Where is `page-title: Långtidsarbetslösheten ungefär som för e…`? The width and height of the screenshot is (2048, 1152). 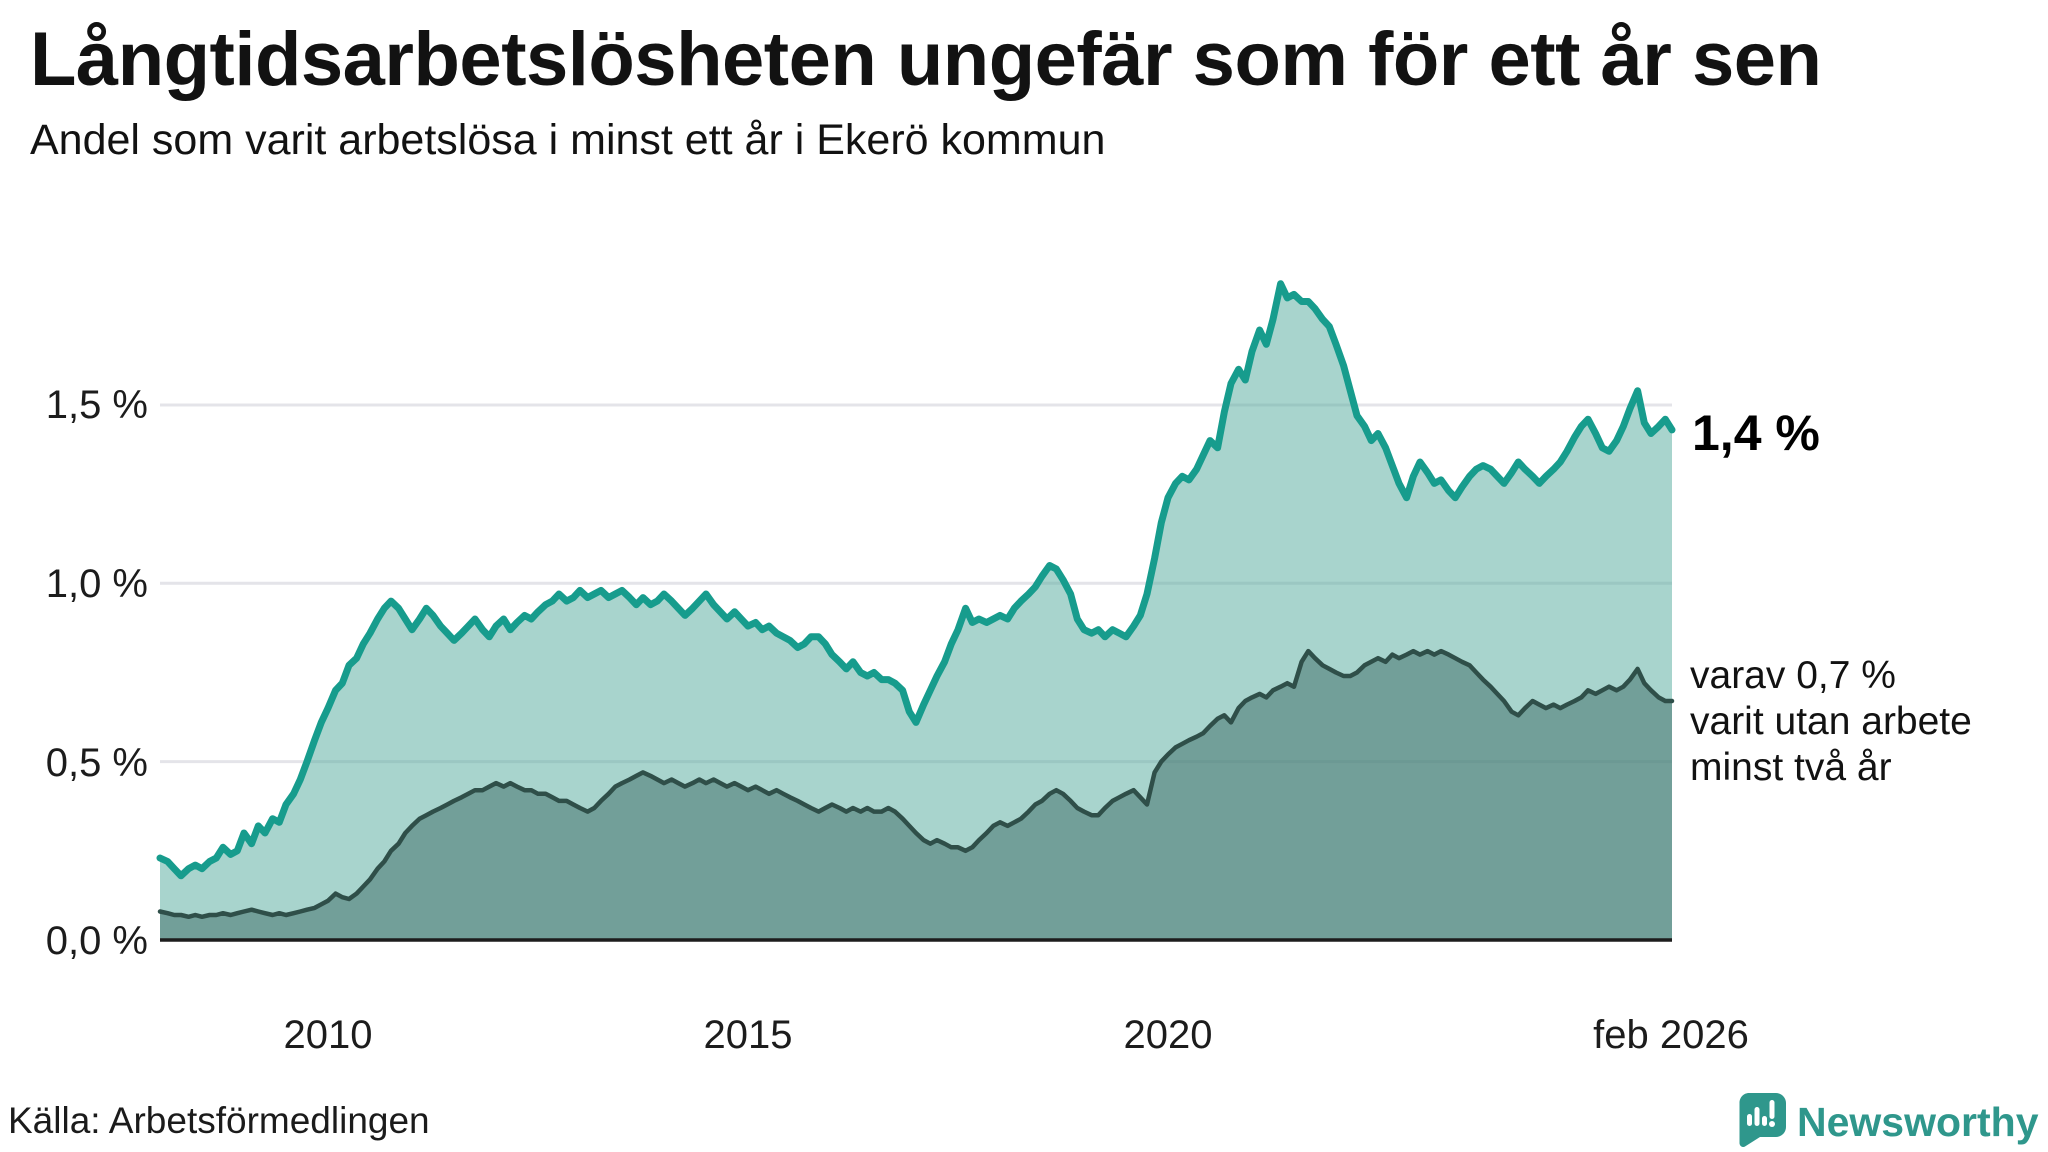 page-title: Långtidsarbetslösheten ungefär som för e… is located at coordinates (926, 59).